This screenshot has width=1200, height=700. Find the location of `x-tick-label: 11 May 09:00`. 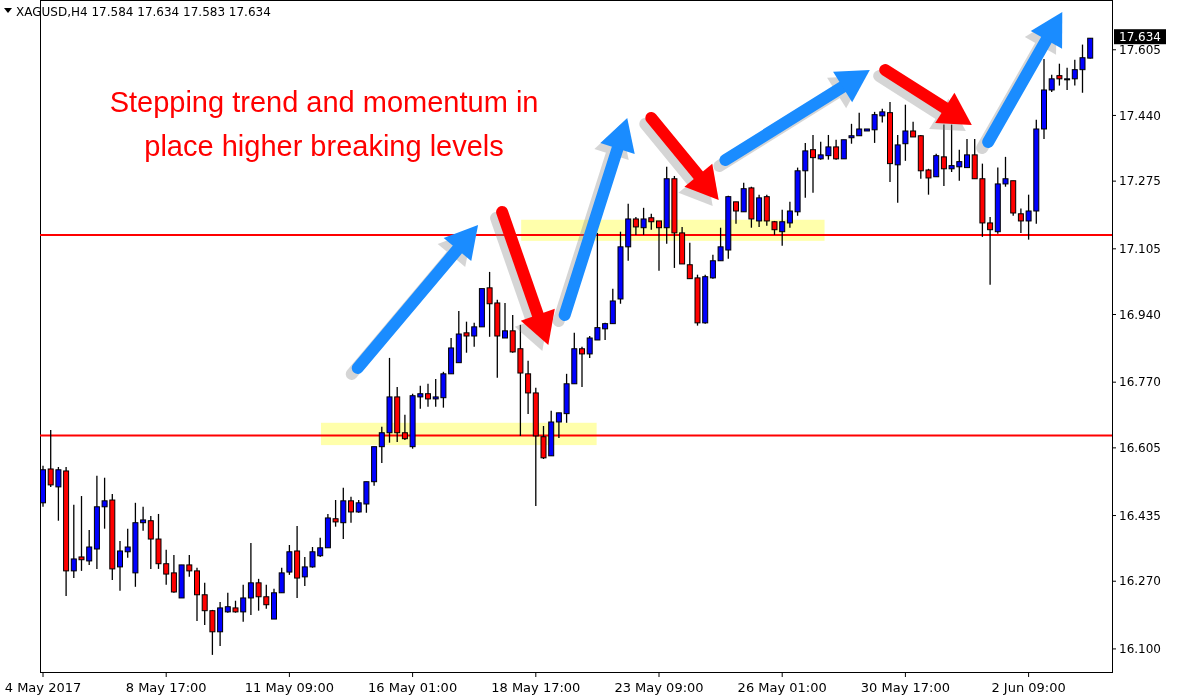

x-tick-label: 11 May 09:00 is located at coordinates (289, 687).